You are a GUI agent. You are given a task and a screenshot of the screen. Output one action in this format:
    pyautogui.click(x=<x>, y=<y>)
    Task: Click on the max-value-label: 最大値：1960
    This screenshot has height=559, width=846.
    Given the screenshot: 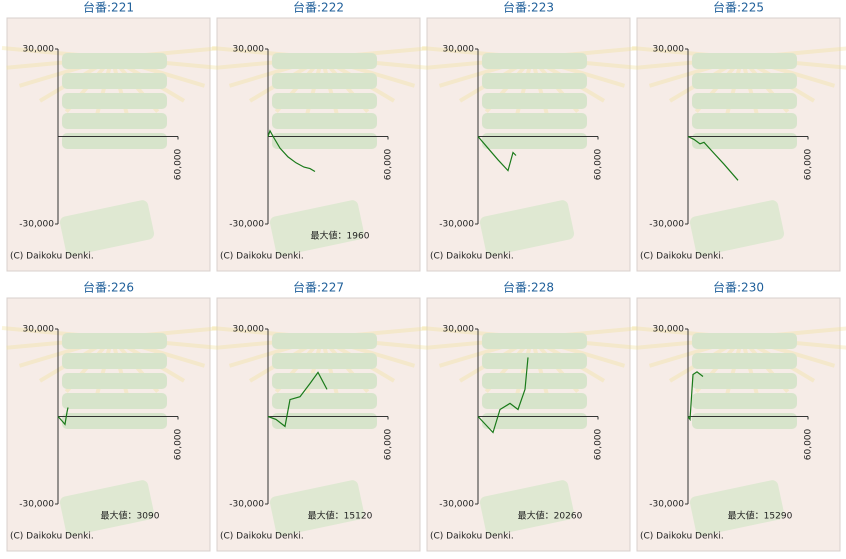 What is the action you would take?
    pyautogui.click(x=340, y=236)
    